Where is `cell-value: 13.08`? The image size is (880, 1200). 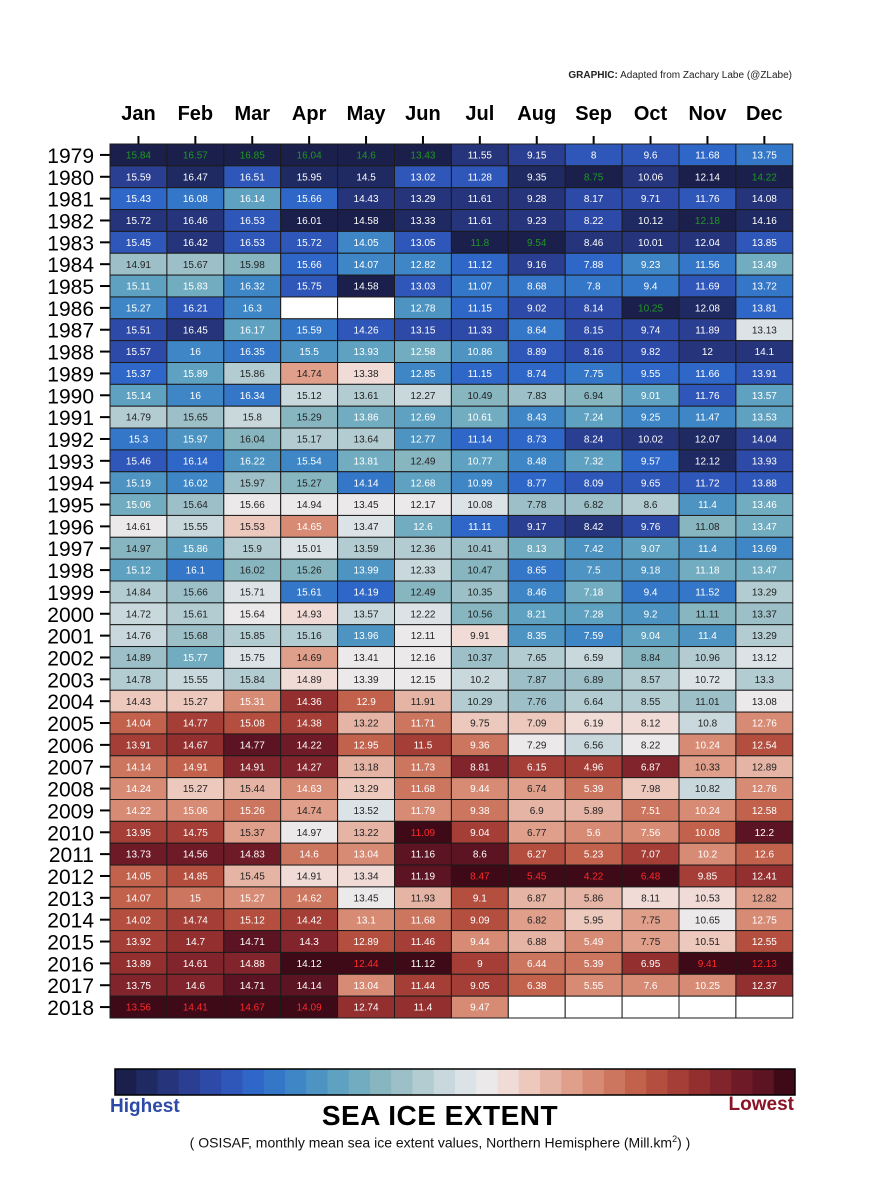
cell-value: 13.08 is located at coordinates (764, 702).